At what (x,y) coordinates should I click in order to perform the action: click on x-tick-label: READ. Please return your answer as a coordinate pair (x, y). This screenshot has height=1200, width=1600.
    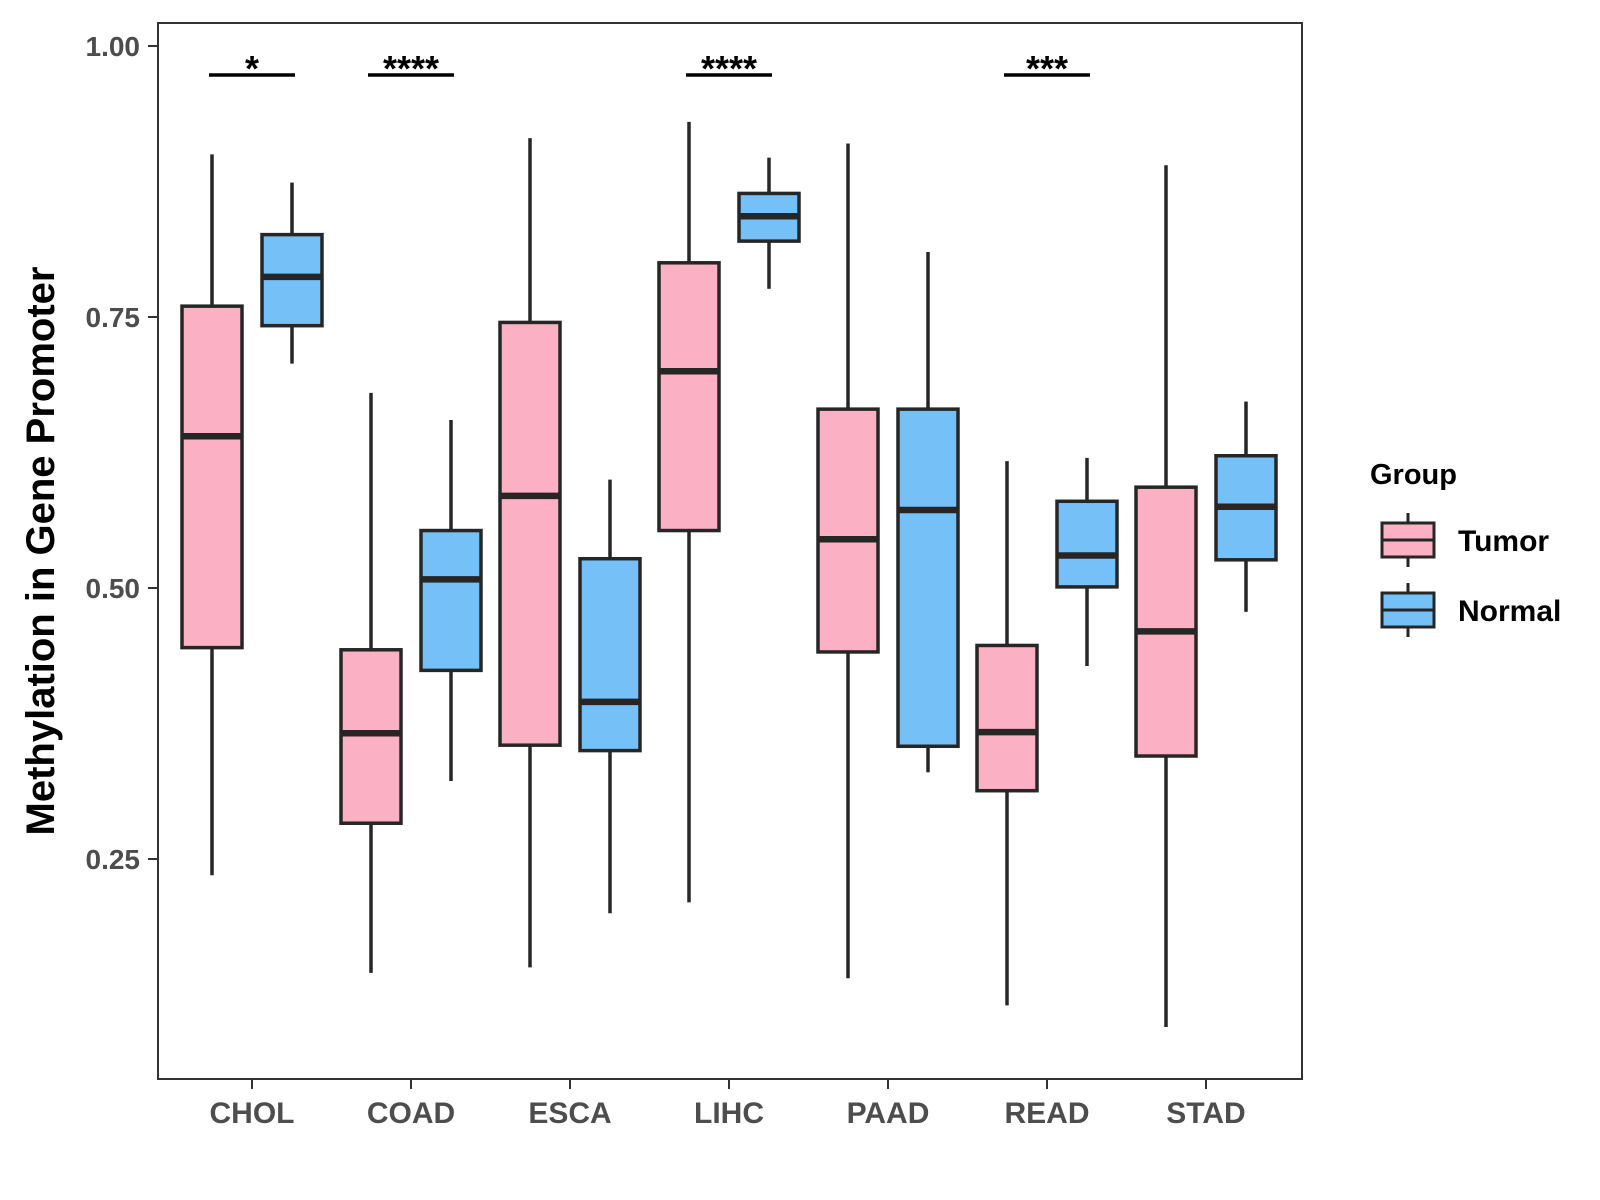
    Looking at the image, I should click on (1046, 1113).